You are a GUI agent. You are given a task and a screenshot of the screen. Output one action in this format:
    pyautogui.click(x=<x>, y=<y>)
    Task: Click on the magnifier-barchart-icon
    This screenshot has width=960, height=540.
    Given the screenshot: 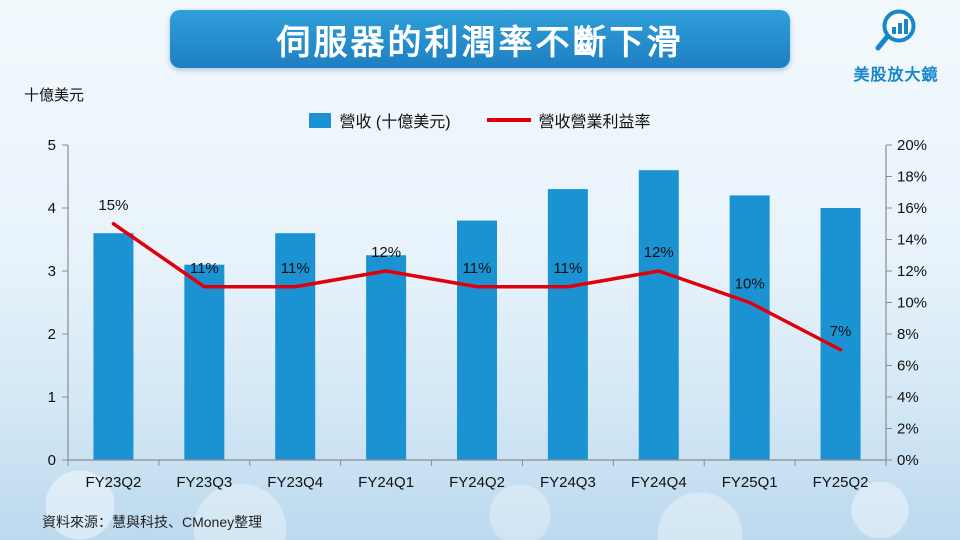 What is the action you would take?
    pyautogui.click(x=895, y=30)
    